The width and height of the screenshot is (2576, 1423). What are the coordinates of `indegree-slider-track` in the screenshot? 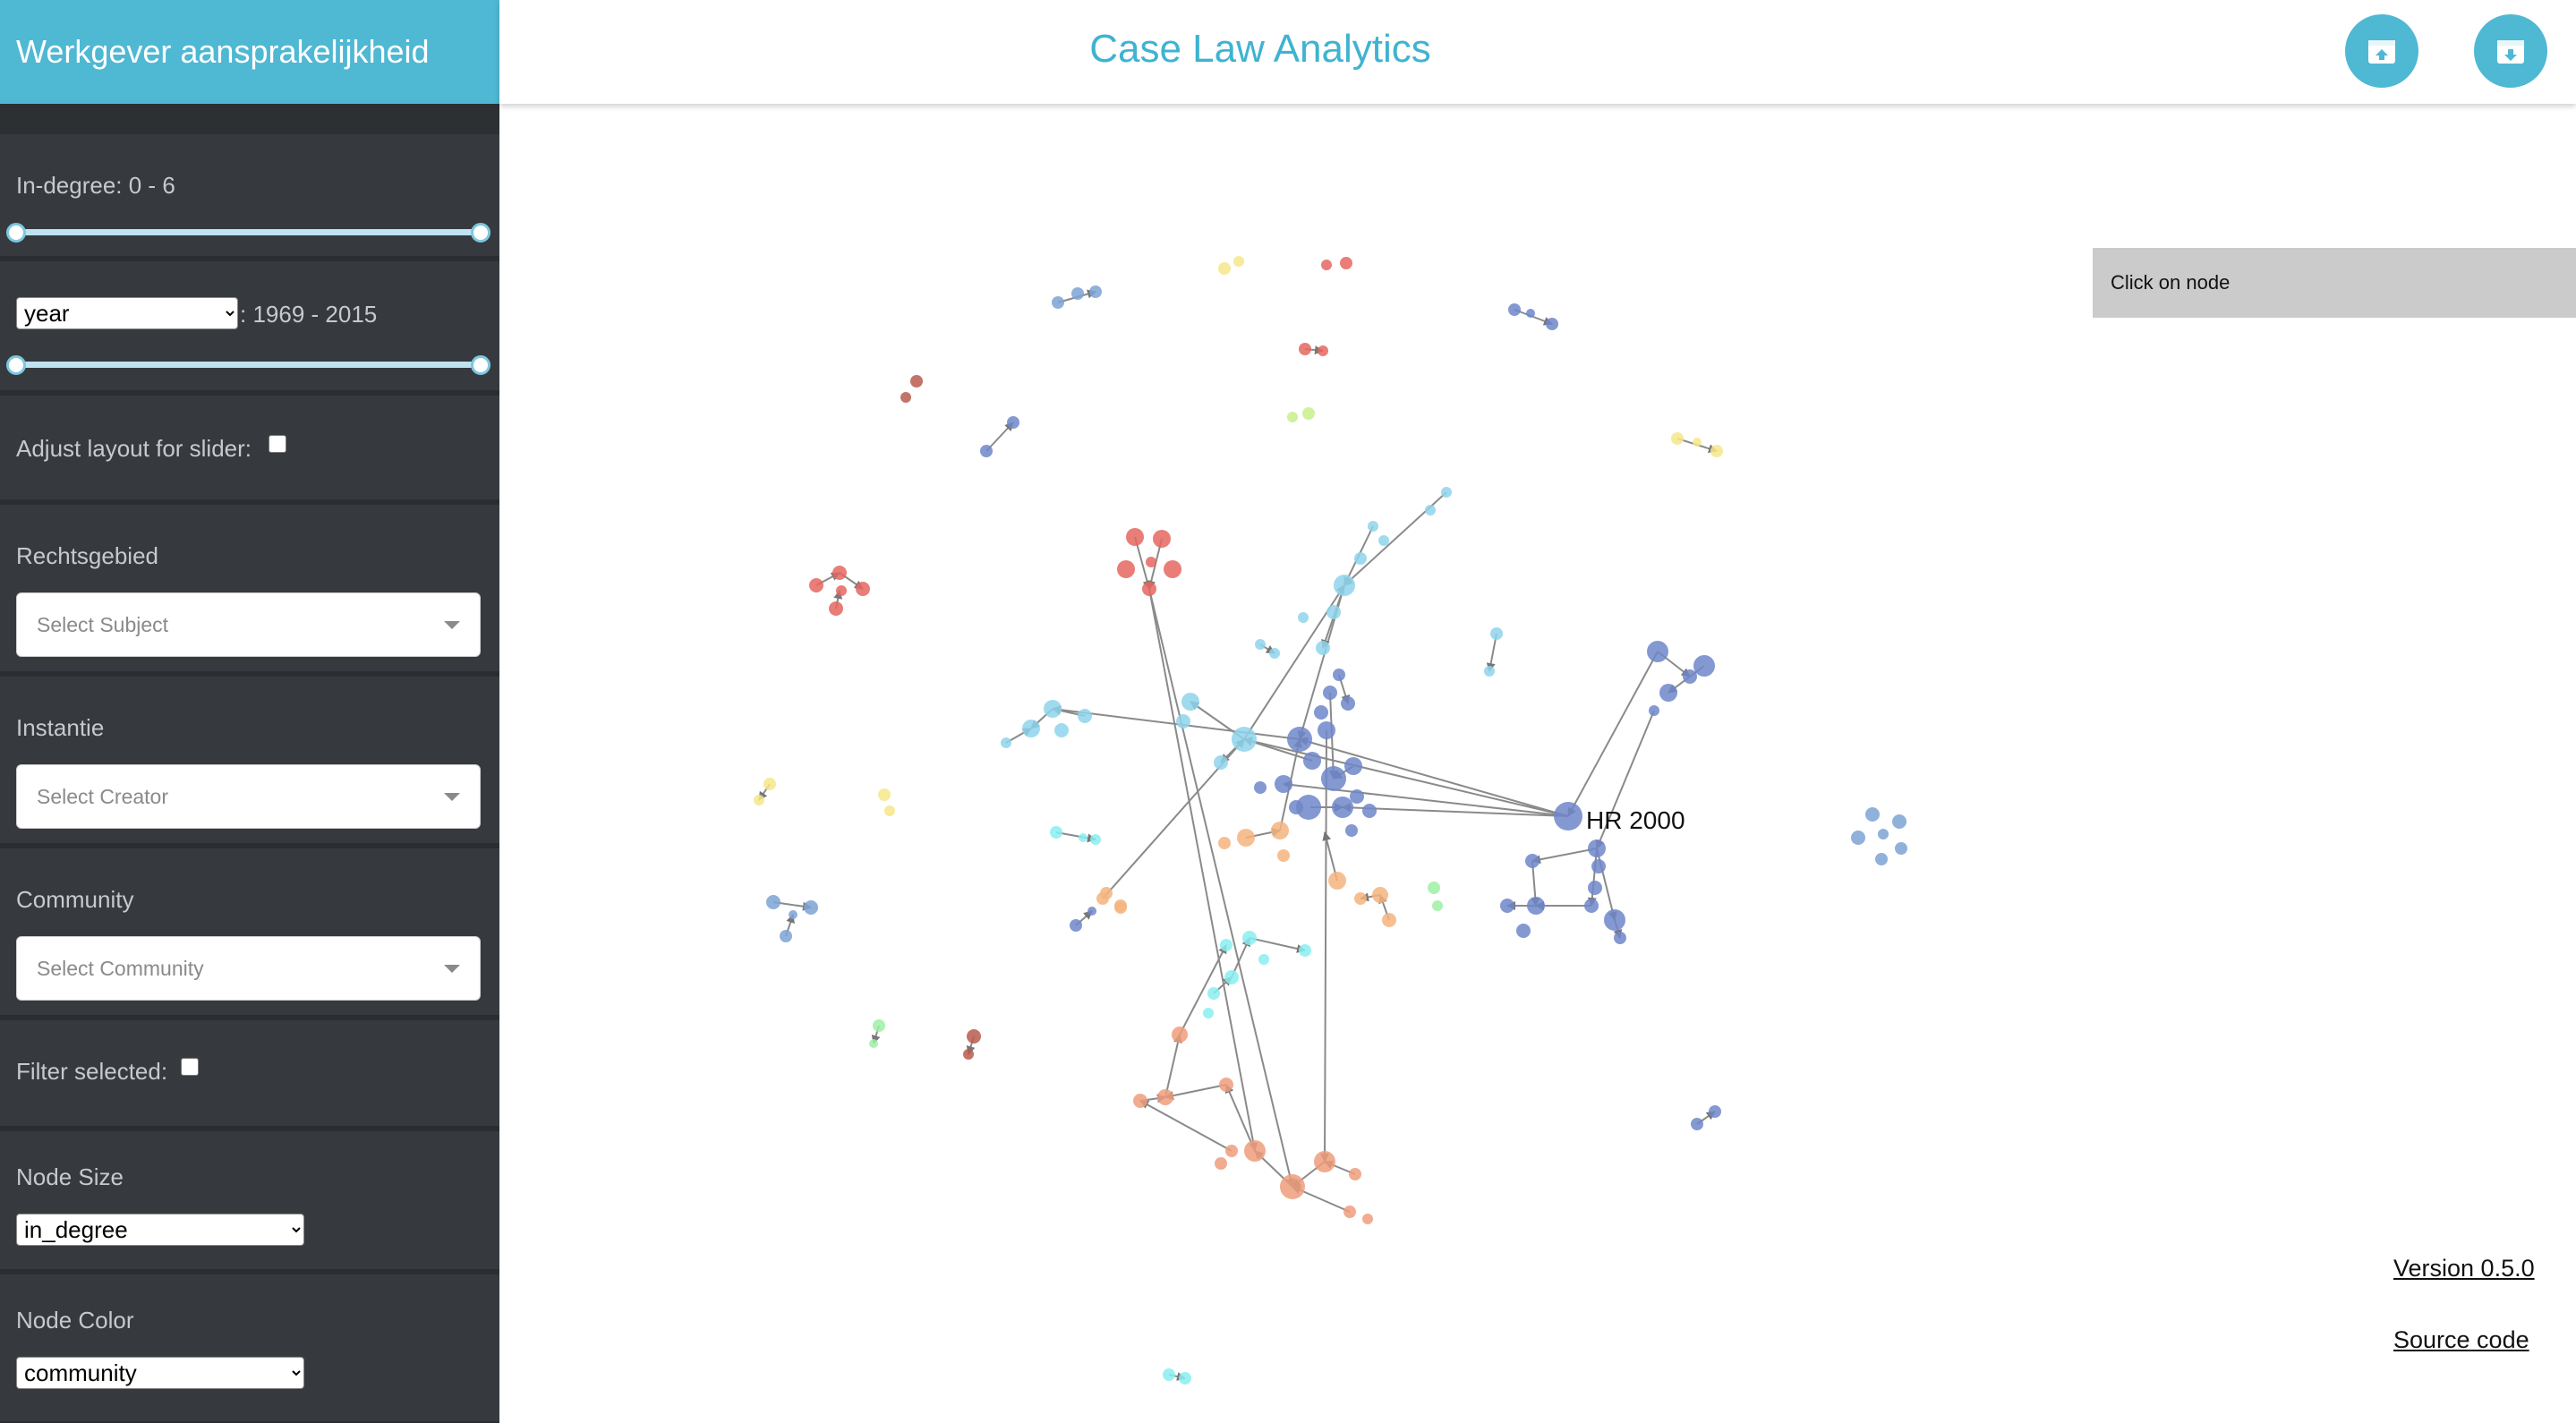 It's located at (249, 232).